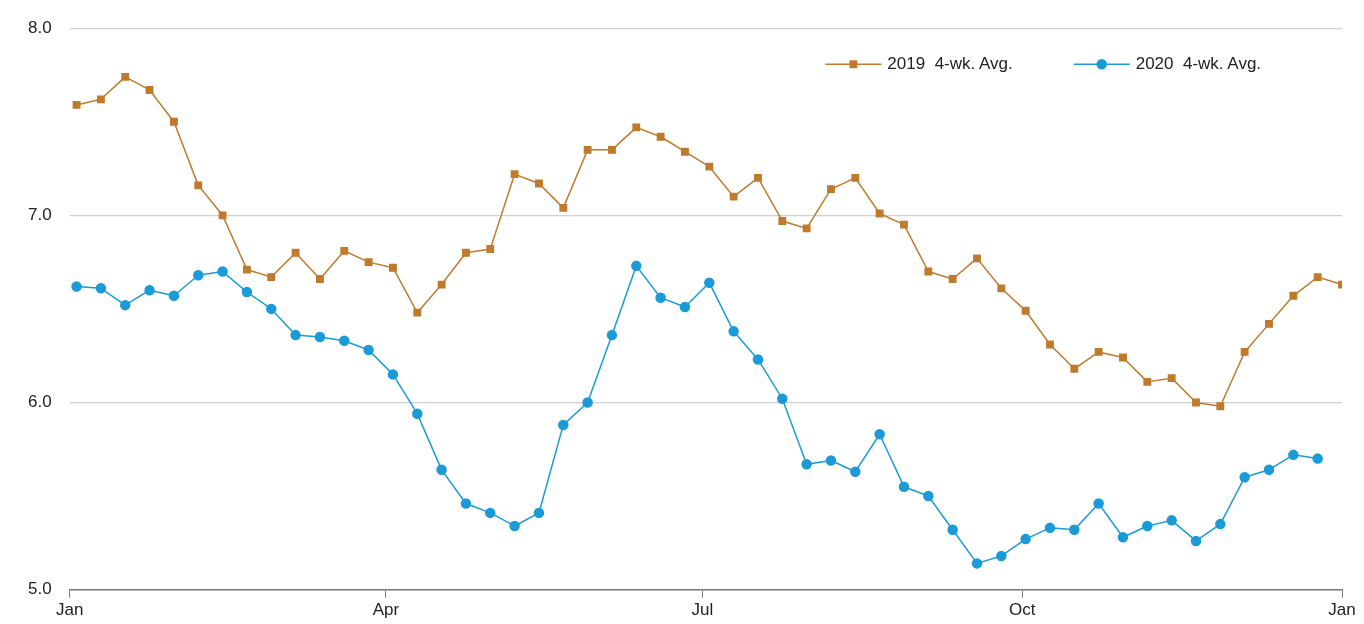 Image resolution: width=1364 pixels, height=624 pixels. I want to click on legend-label: 2019 4-wk. Avg., so click(950, 63).